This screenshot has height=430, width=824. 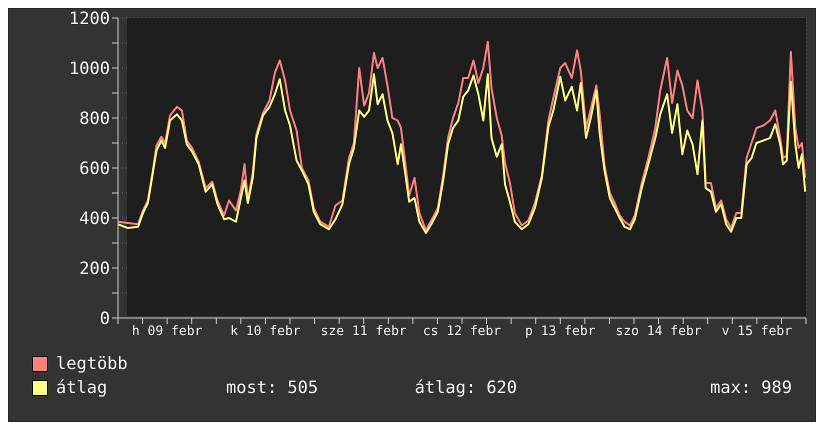 What do you see at coordinates (92, 364) in the screenshot?
I see `legend-label: legtöbb` at bounding box center [92, 364].